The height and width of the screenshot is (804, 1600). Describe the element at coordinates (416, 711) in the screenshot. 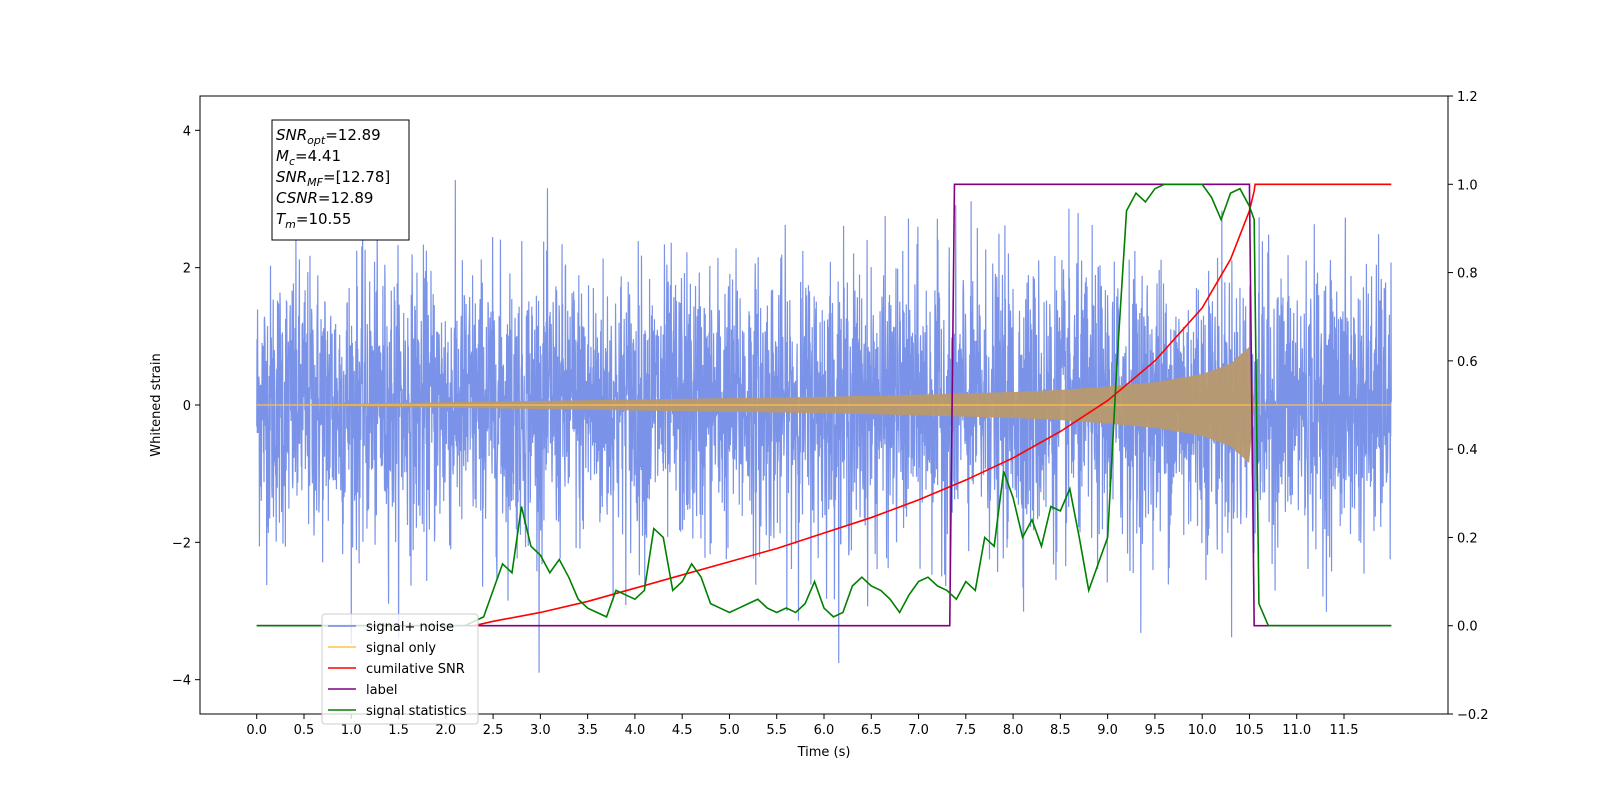

I see `legend-label: signal statistics` at that location.